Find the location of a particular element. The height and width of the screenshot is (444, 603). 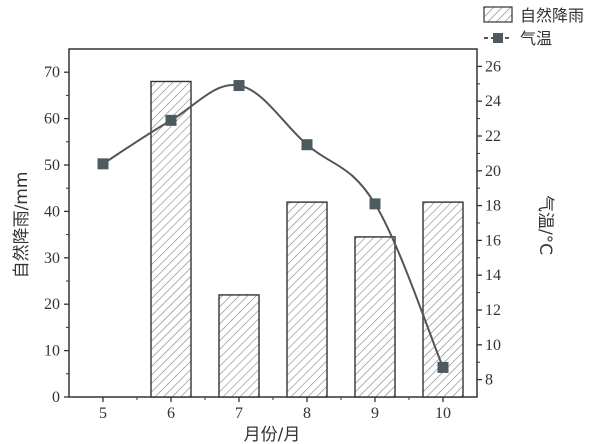

x-tick-label-7: 7 is located at coordinates (239, 413).